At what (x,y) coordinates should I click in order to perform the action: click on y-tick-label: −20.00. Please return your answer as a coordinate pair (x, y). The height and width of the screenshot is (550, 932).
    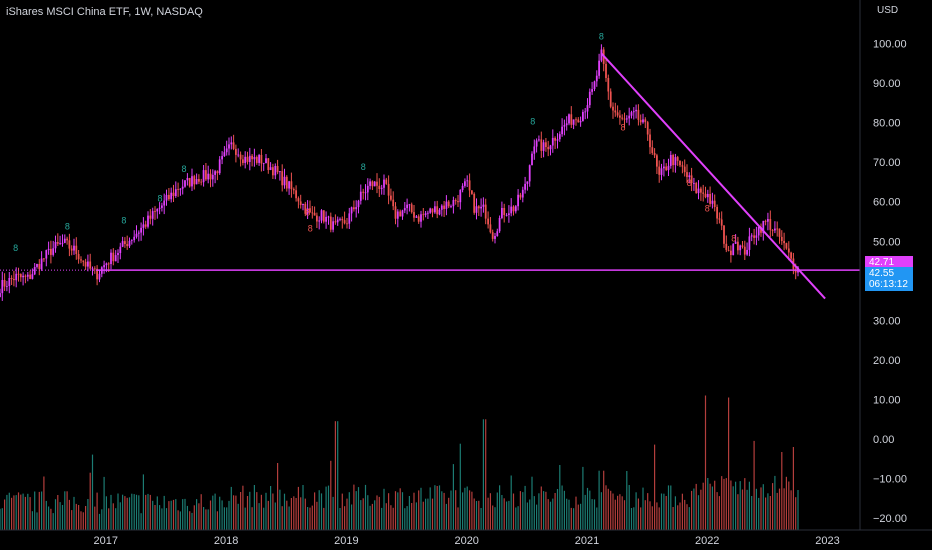
    Looking at the image, I should click on (890, 519).